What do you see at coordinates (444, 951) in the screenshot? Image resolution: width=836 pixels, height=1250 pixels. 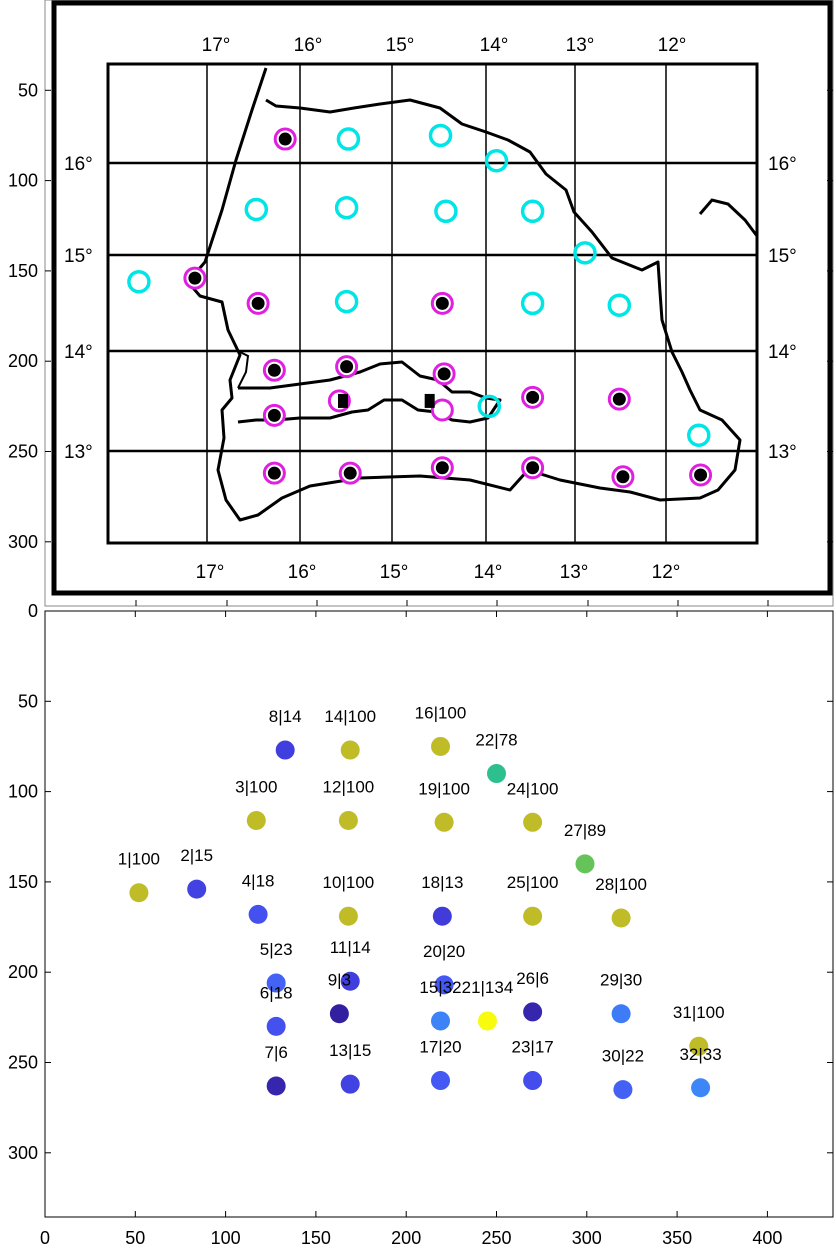 I see `scatter-point-label: 20|20` at bounding box center [444, 951].